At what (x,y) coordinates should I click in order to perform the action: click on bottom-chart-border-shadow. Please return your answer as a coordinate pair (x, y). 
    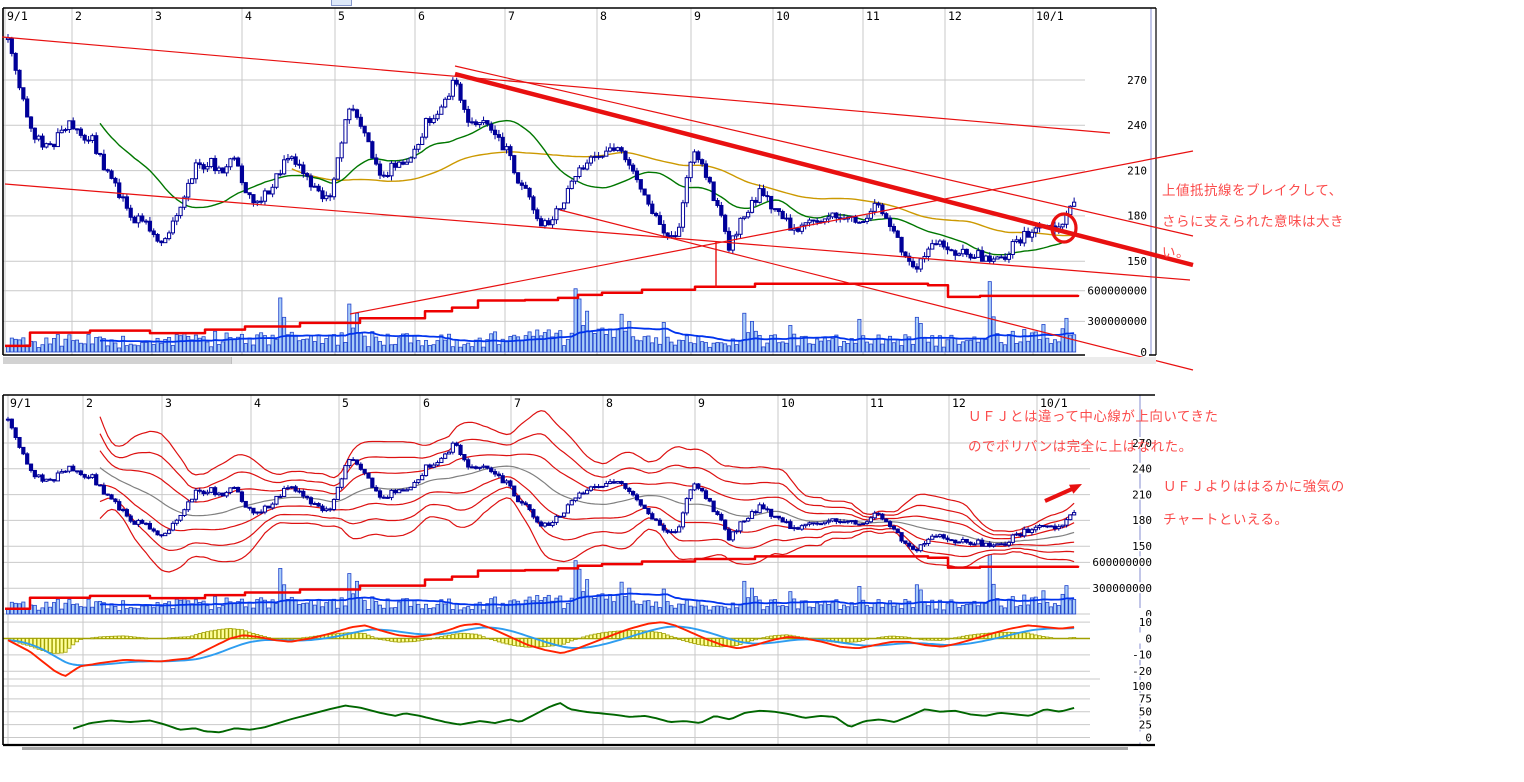
    Looking at the image, I should click on (575, 748).